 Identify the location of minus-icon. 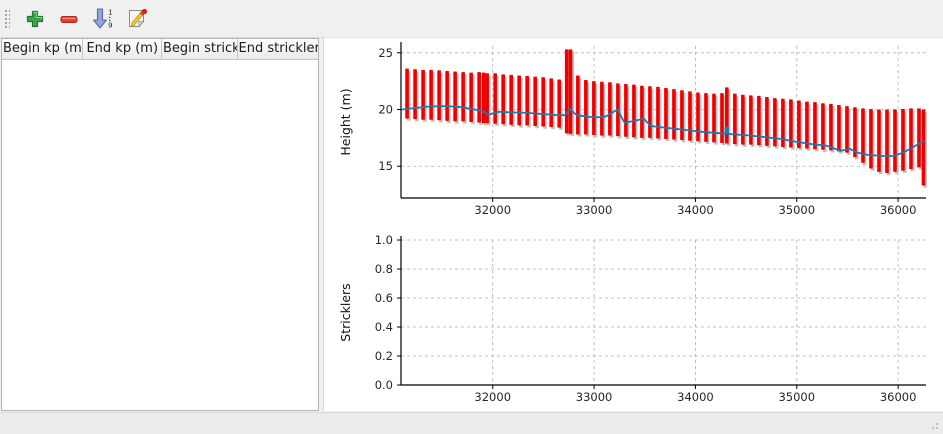
(69, 19).